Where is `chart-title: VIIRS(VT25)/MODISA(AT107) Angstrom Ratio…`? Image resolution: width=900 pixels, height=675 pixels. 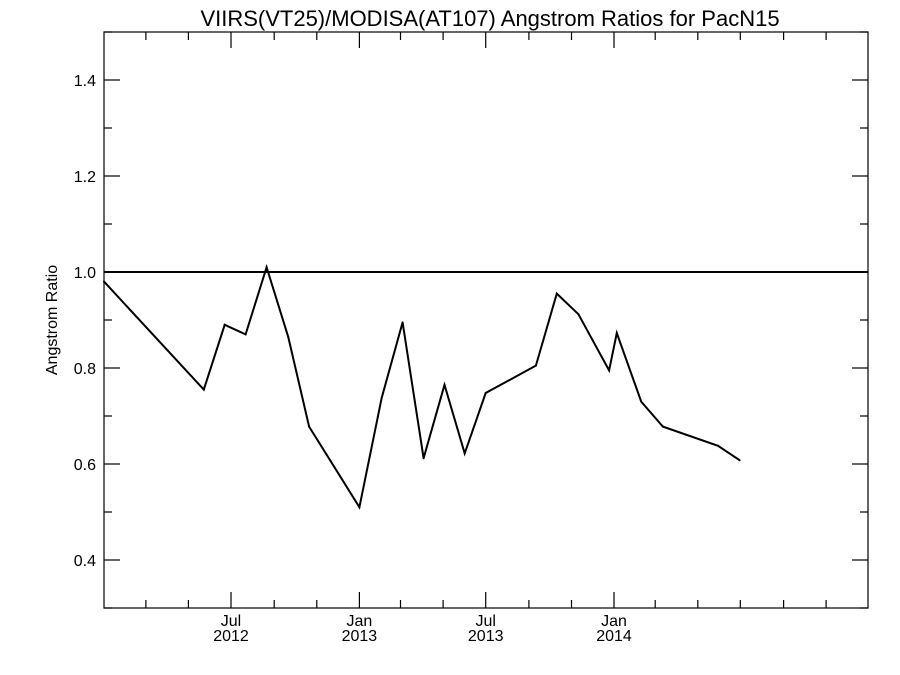 chart-title: VIIRS(VT25)/MODISA(AT107) Angstrom Ratio… is located at coordinates (489, 18).